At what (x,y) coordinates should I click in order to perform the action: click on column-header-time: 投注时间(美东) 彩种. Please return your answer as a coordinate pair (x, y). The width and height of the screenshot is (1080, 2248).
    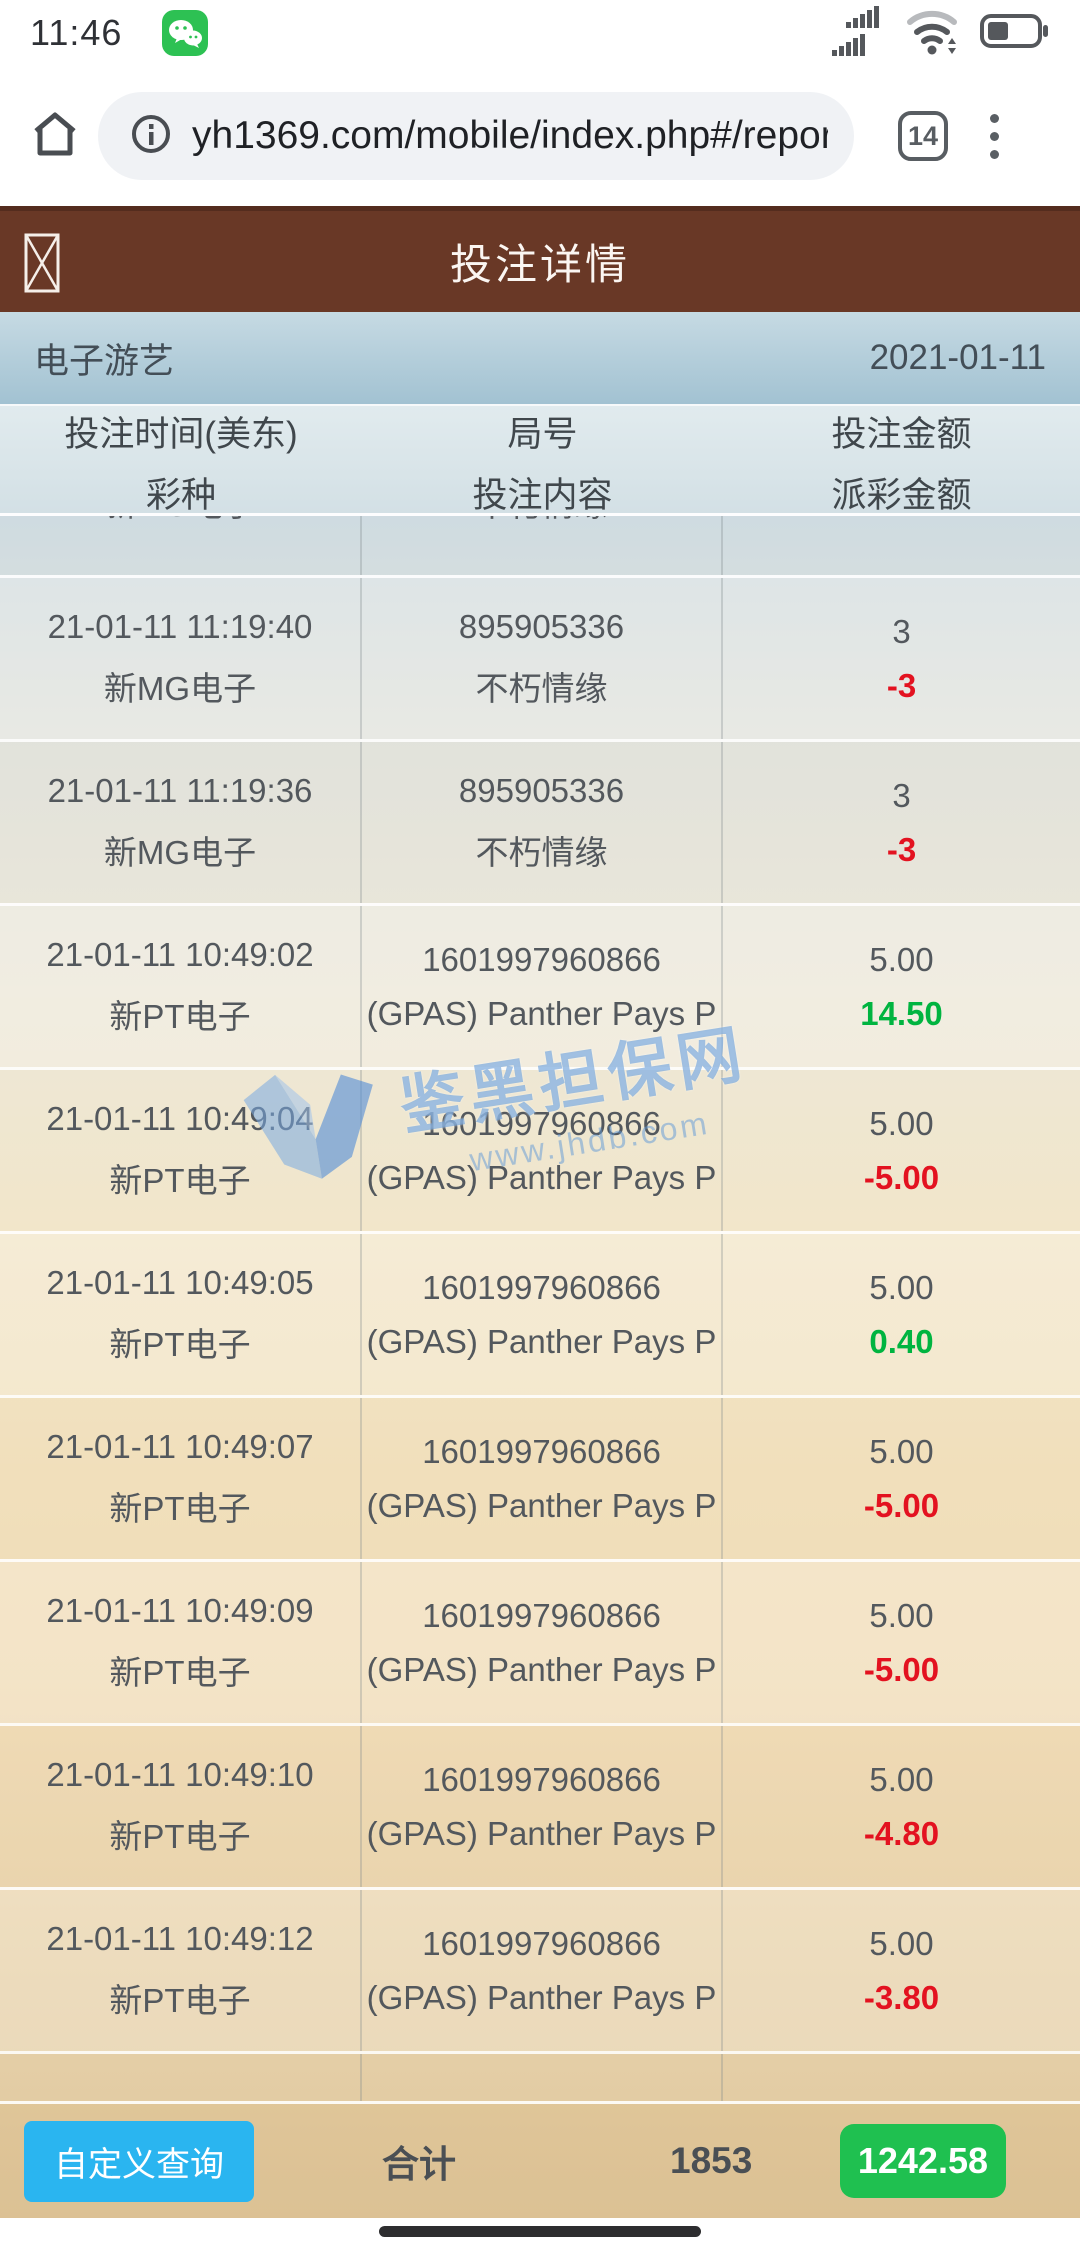
    Looking at the image, I should click on (181, 465).